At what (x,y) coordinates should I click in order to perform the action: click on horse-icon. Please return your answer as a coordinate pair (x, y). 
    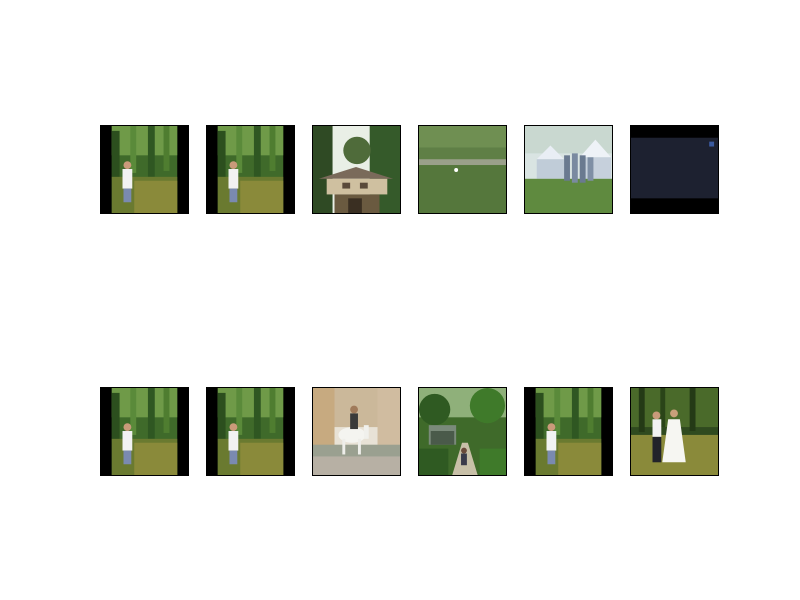
    Looking at the image, I should click on (356, 431).